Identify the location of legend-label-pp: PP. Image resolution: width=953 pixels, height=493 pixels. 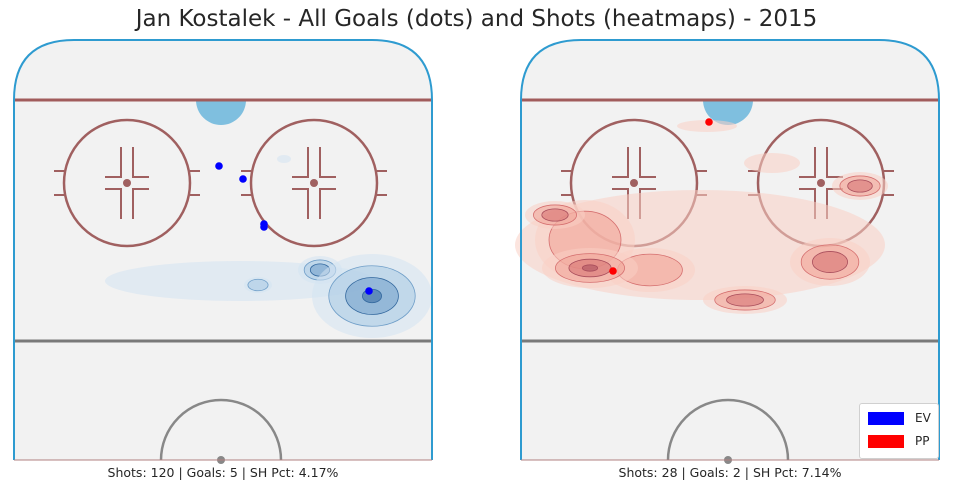
(922, 441).